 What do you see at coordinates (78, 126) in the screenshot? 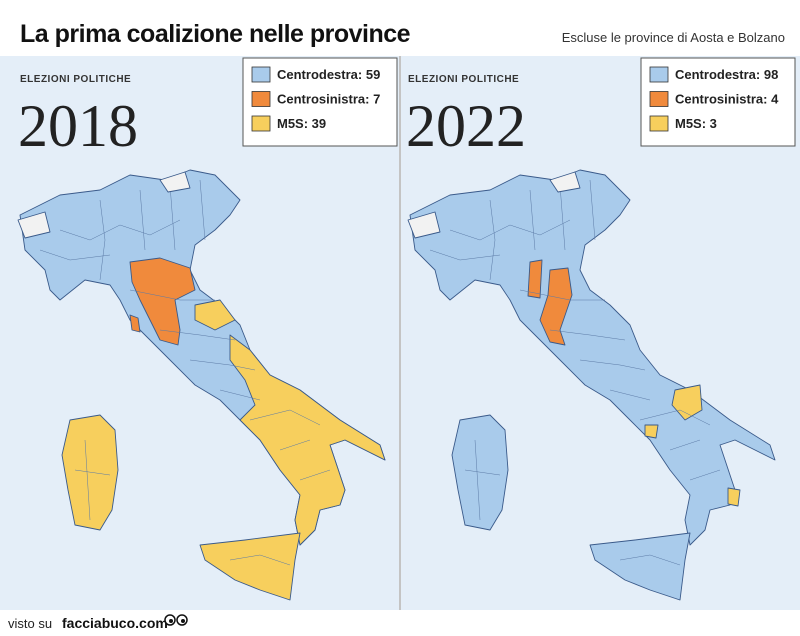
I see `year: 2018` at bounding box center [78, 126].